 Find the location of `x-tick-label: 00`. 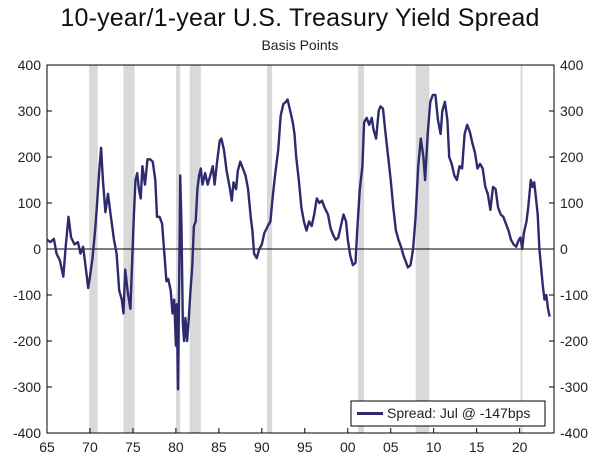

x-tick-label: 00 is located at coordinates (348, 447).